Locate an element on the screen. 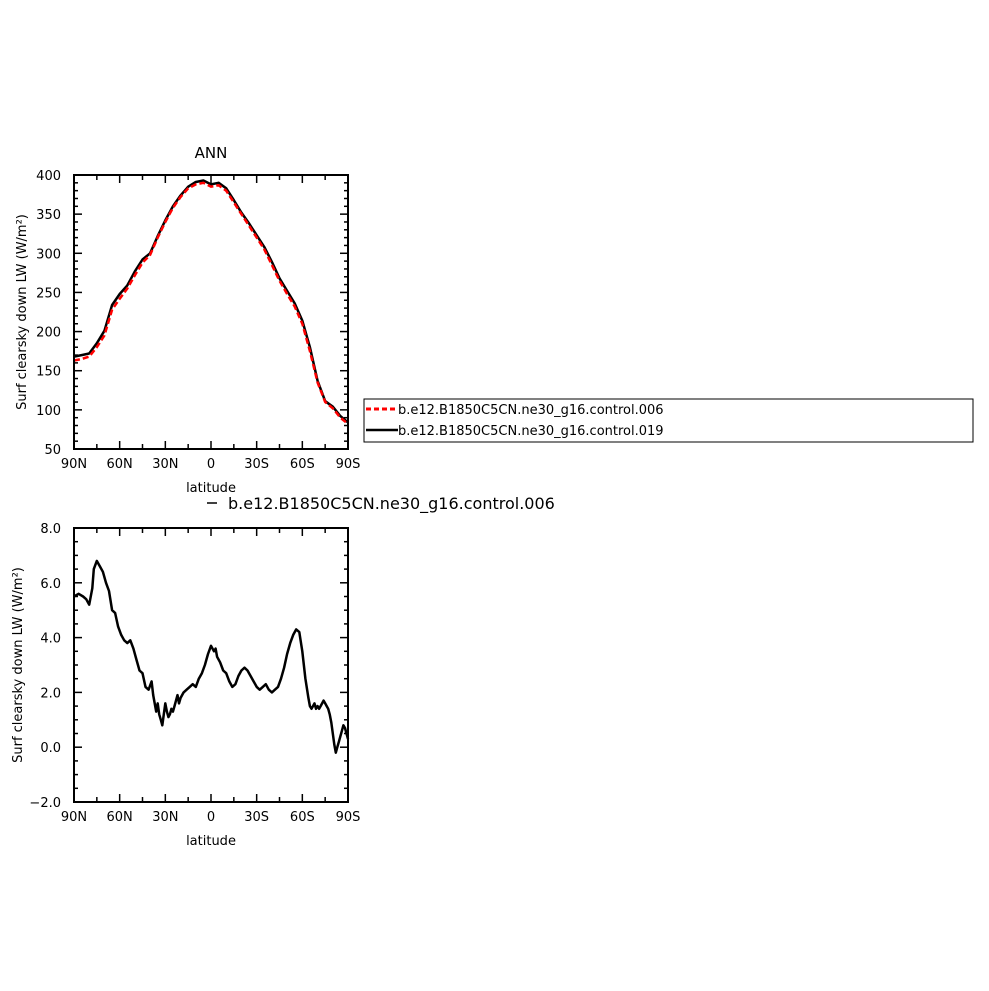 The height and width of the screenshot is (991, 989). bottom-x-tick-label: 60S is located at coordinates (302, 817).